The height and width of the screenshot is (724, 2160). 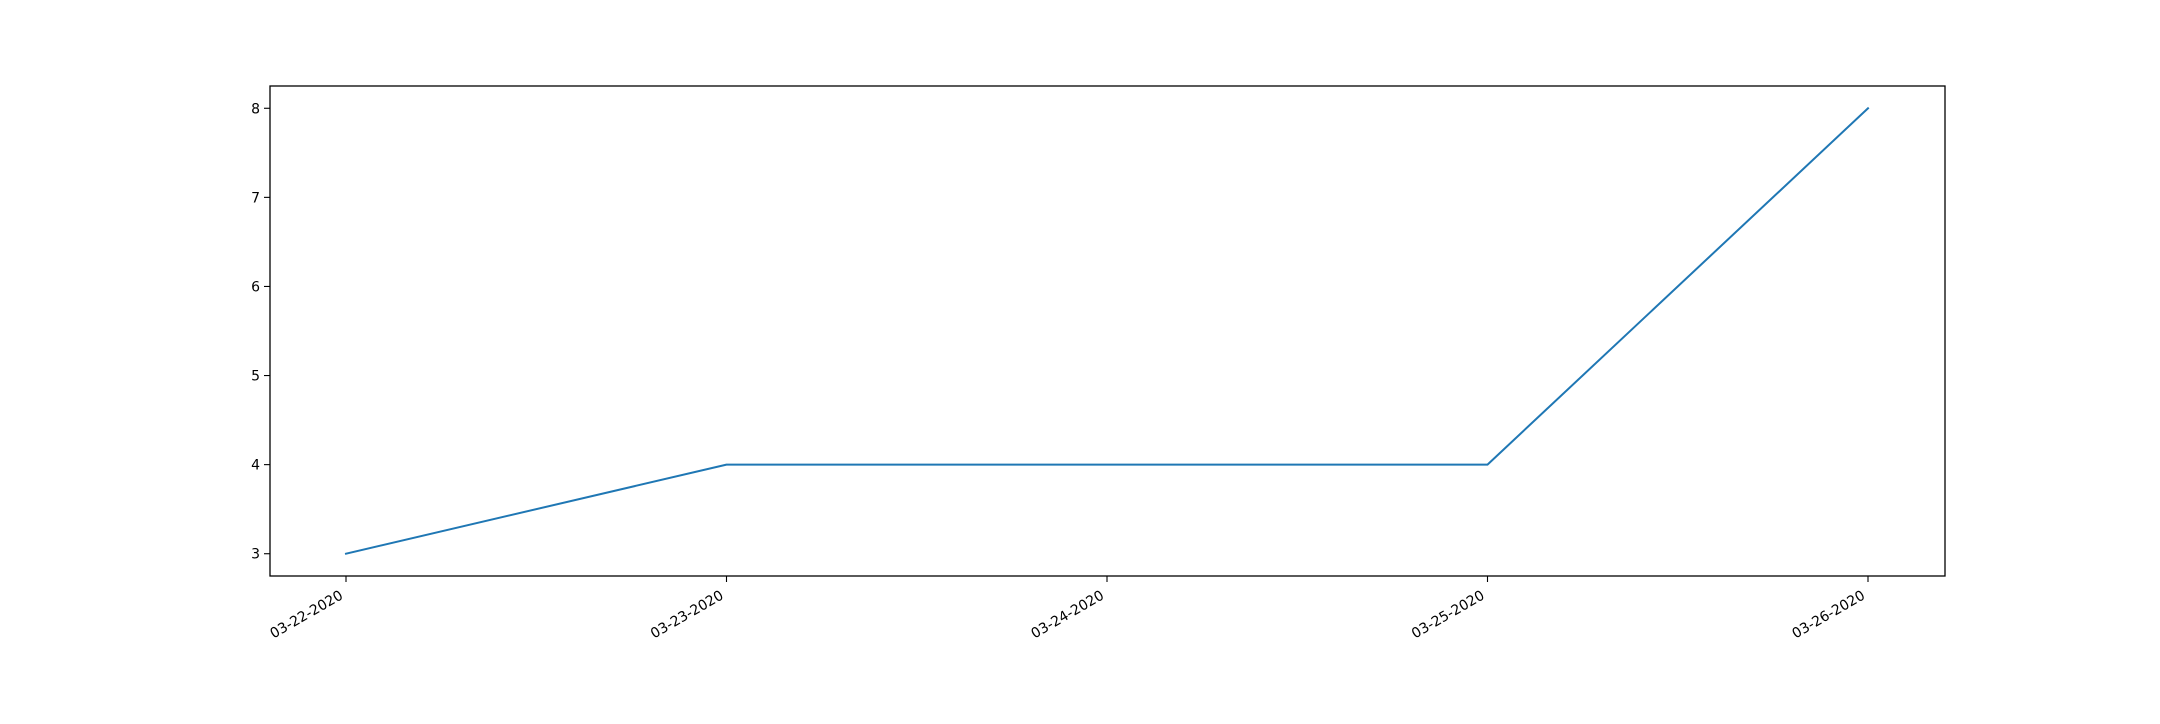 What do you see at coordinates (1448, 615) in the screenshot?
I see `x-tick-label: 03-25-2020` at bounding box center [1448, 615].